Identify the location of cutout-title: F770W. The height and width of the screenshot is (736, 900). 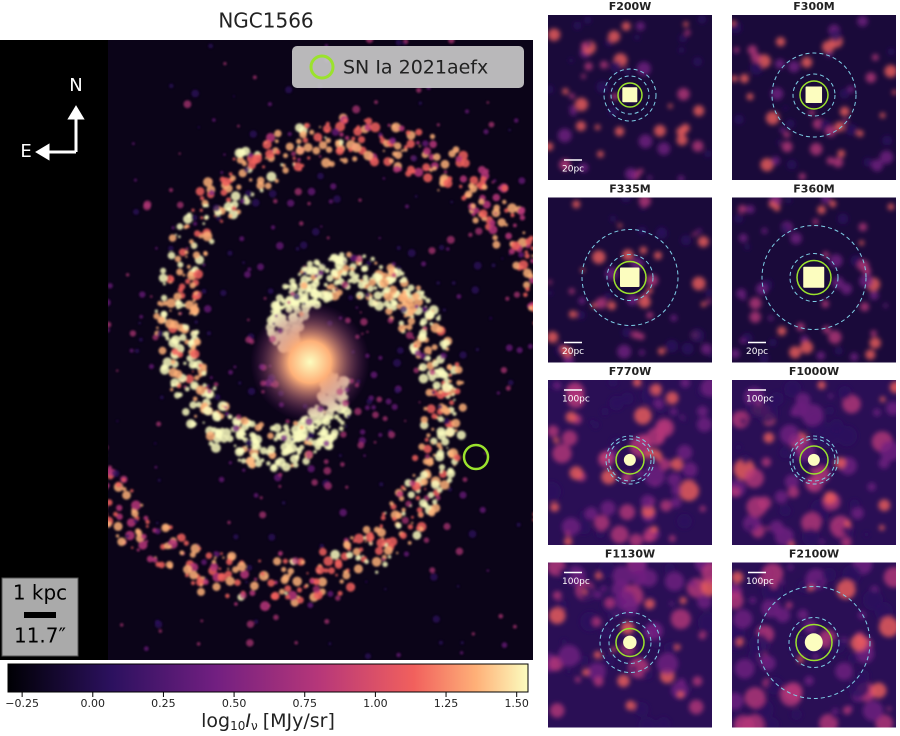
(630, 371).